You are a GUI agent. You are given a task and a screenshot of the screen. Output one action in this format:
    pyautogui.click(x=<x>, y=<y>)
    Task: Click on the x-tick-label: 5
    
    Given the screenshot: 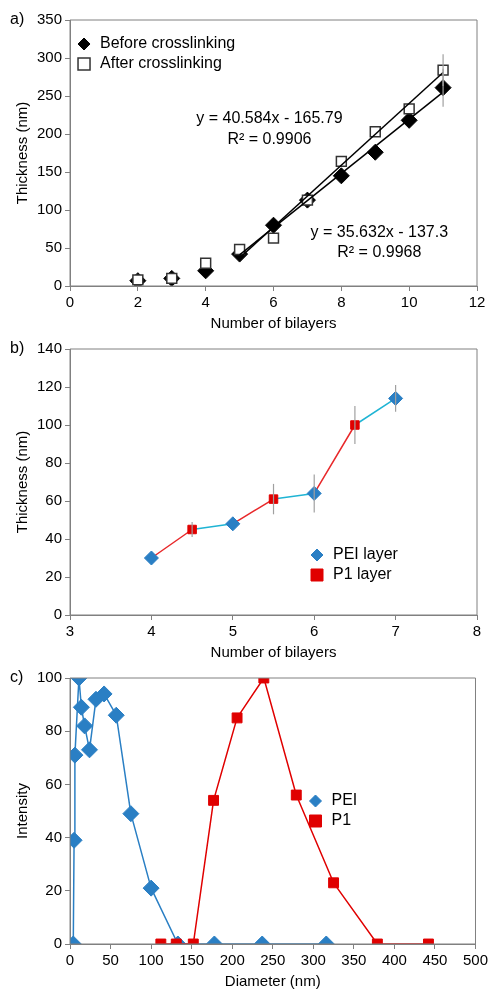 What is the action you would take?
    pyautogui.click(x=232, y=631)
    